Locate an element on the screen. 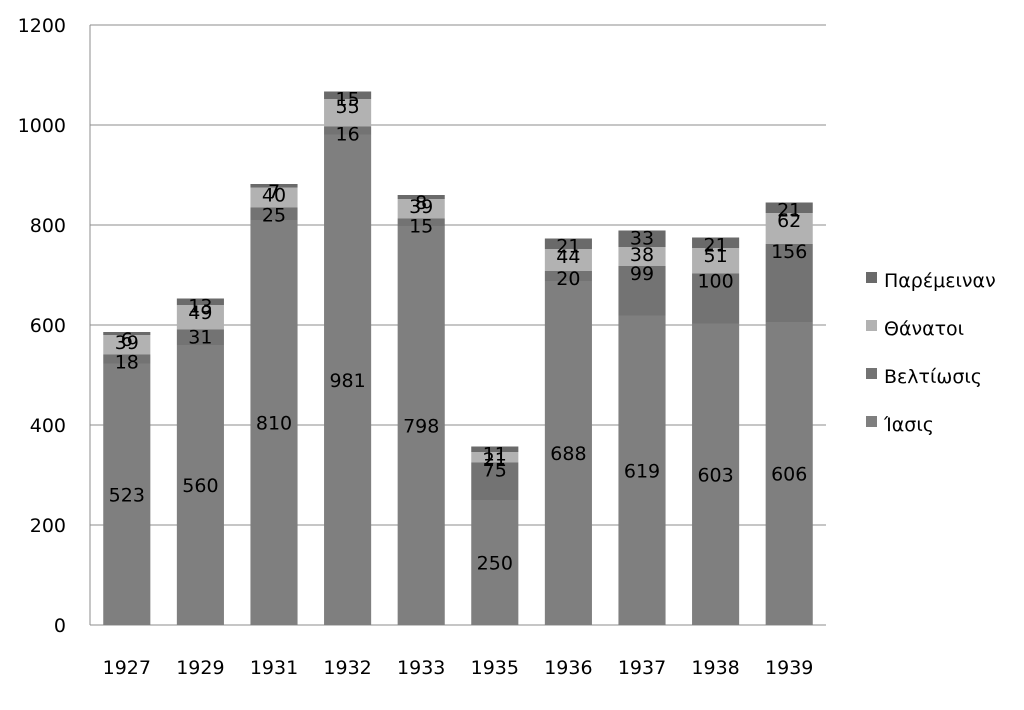  bar-1933-ίασις is located at coordinates (421, 425).